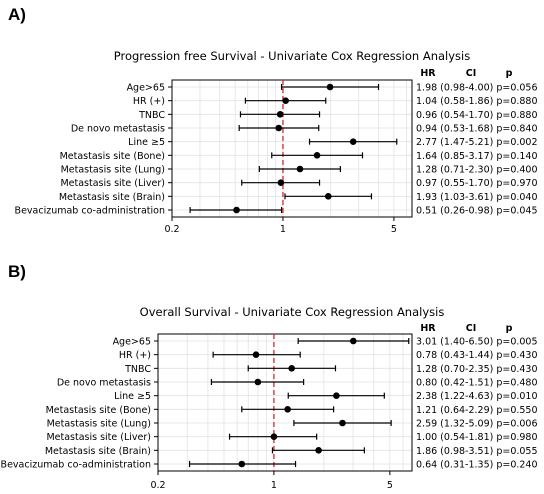 The image size is (544, 494). What do you see at coordinates (390, 485) in the screenshot?
I see `panel-b-x-tick-label: 5` at bounding box center [390, 485].